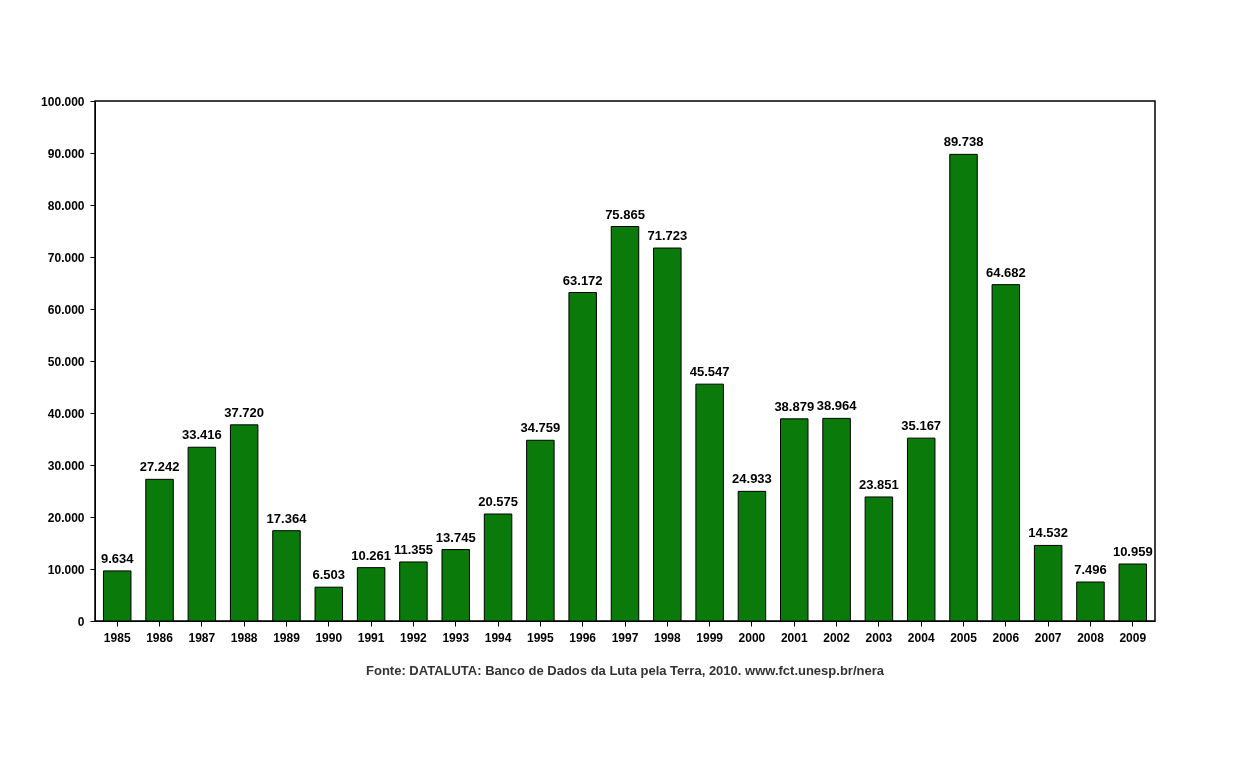 The height and width of the screenshot is (777, 1246). Describe the element at coordinates (964, 637) in the screenshot. I see `x-tick-label: 2005` at that location.